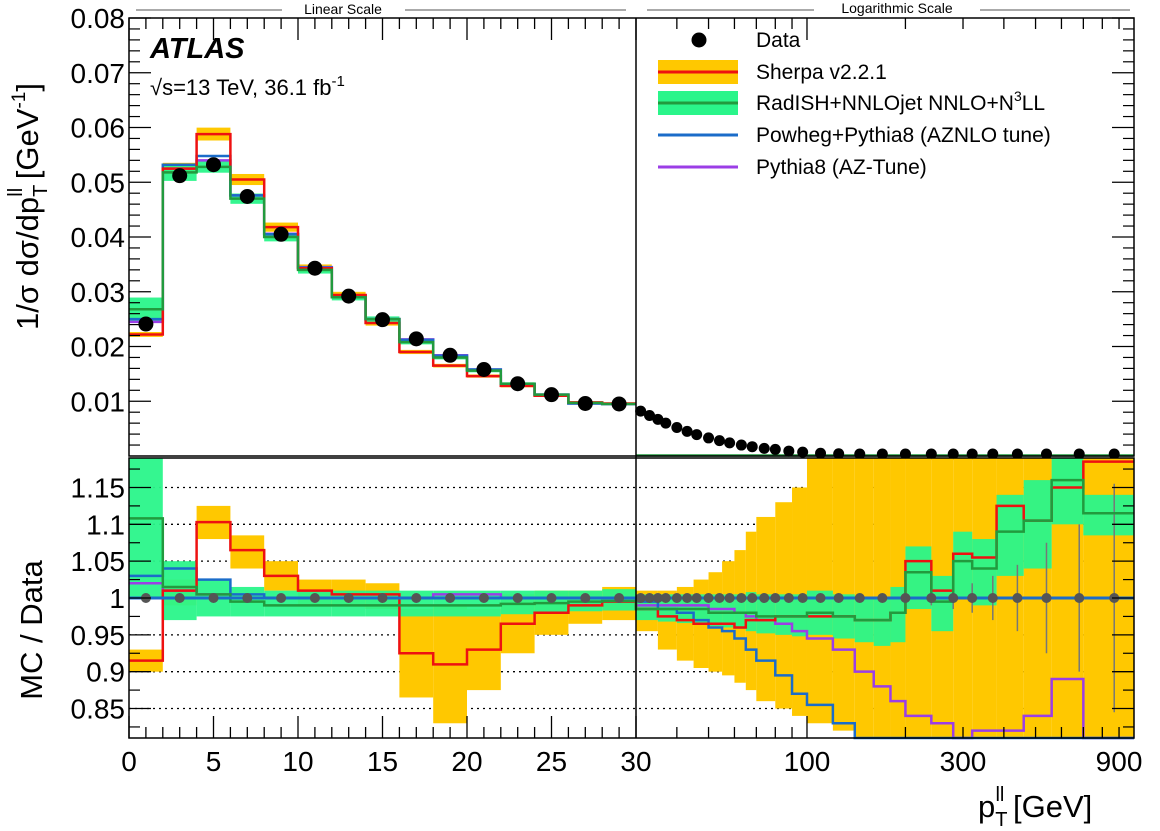 Image resolution: width=1160 pixels, height=831 pixels. Describe the element at coordinates (1048, 806) in the screenshot. I see `x-title-unit: [GeV]` at that location.